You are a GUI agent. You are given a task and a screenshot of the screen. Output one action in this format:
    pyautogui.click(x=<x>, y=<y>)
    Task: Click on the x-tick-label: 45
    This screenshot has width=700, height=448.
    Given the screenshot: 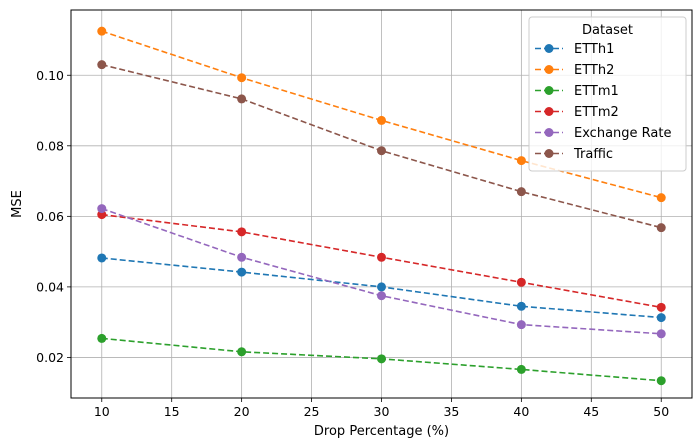 What is the action you would take?
    pyautogui.click(x=591, y=411)
    